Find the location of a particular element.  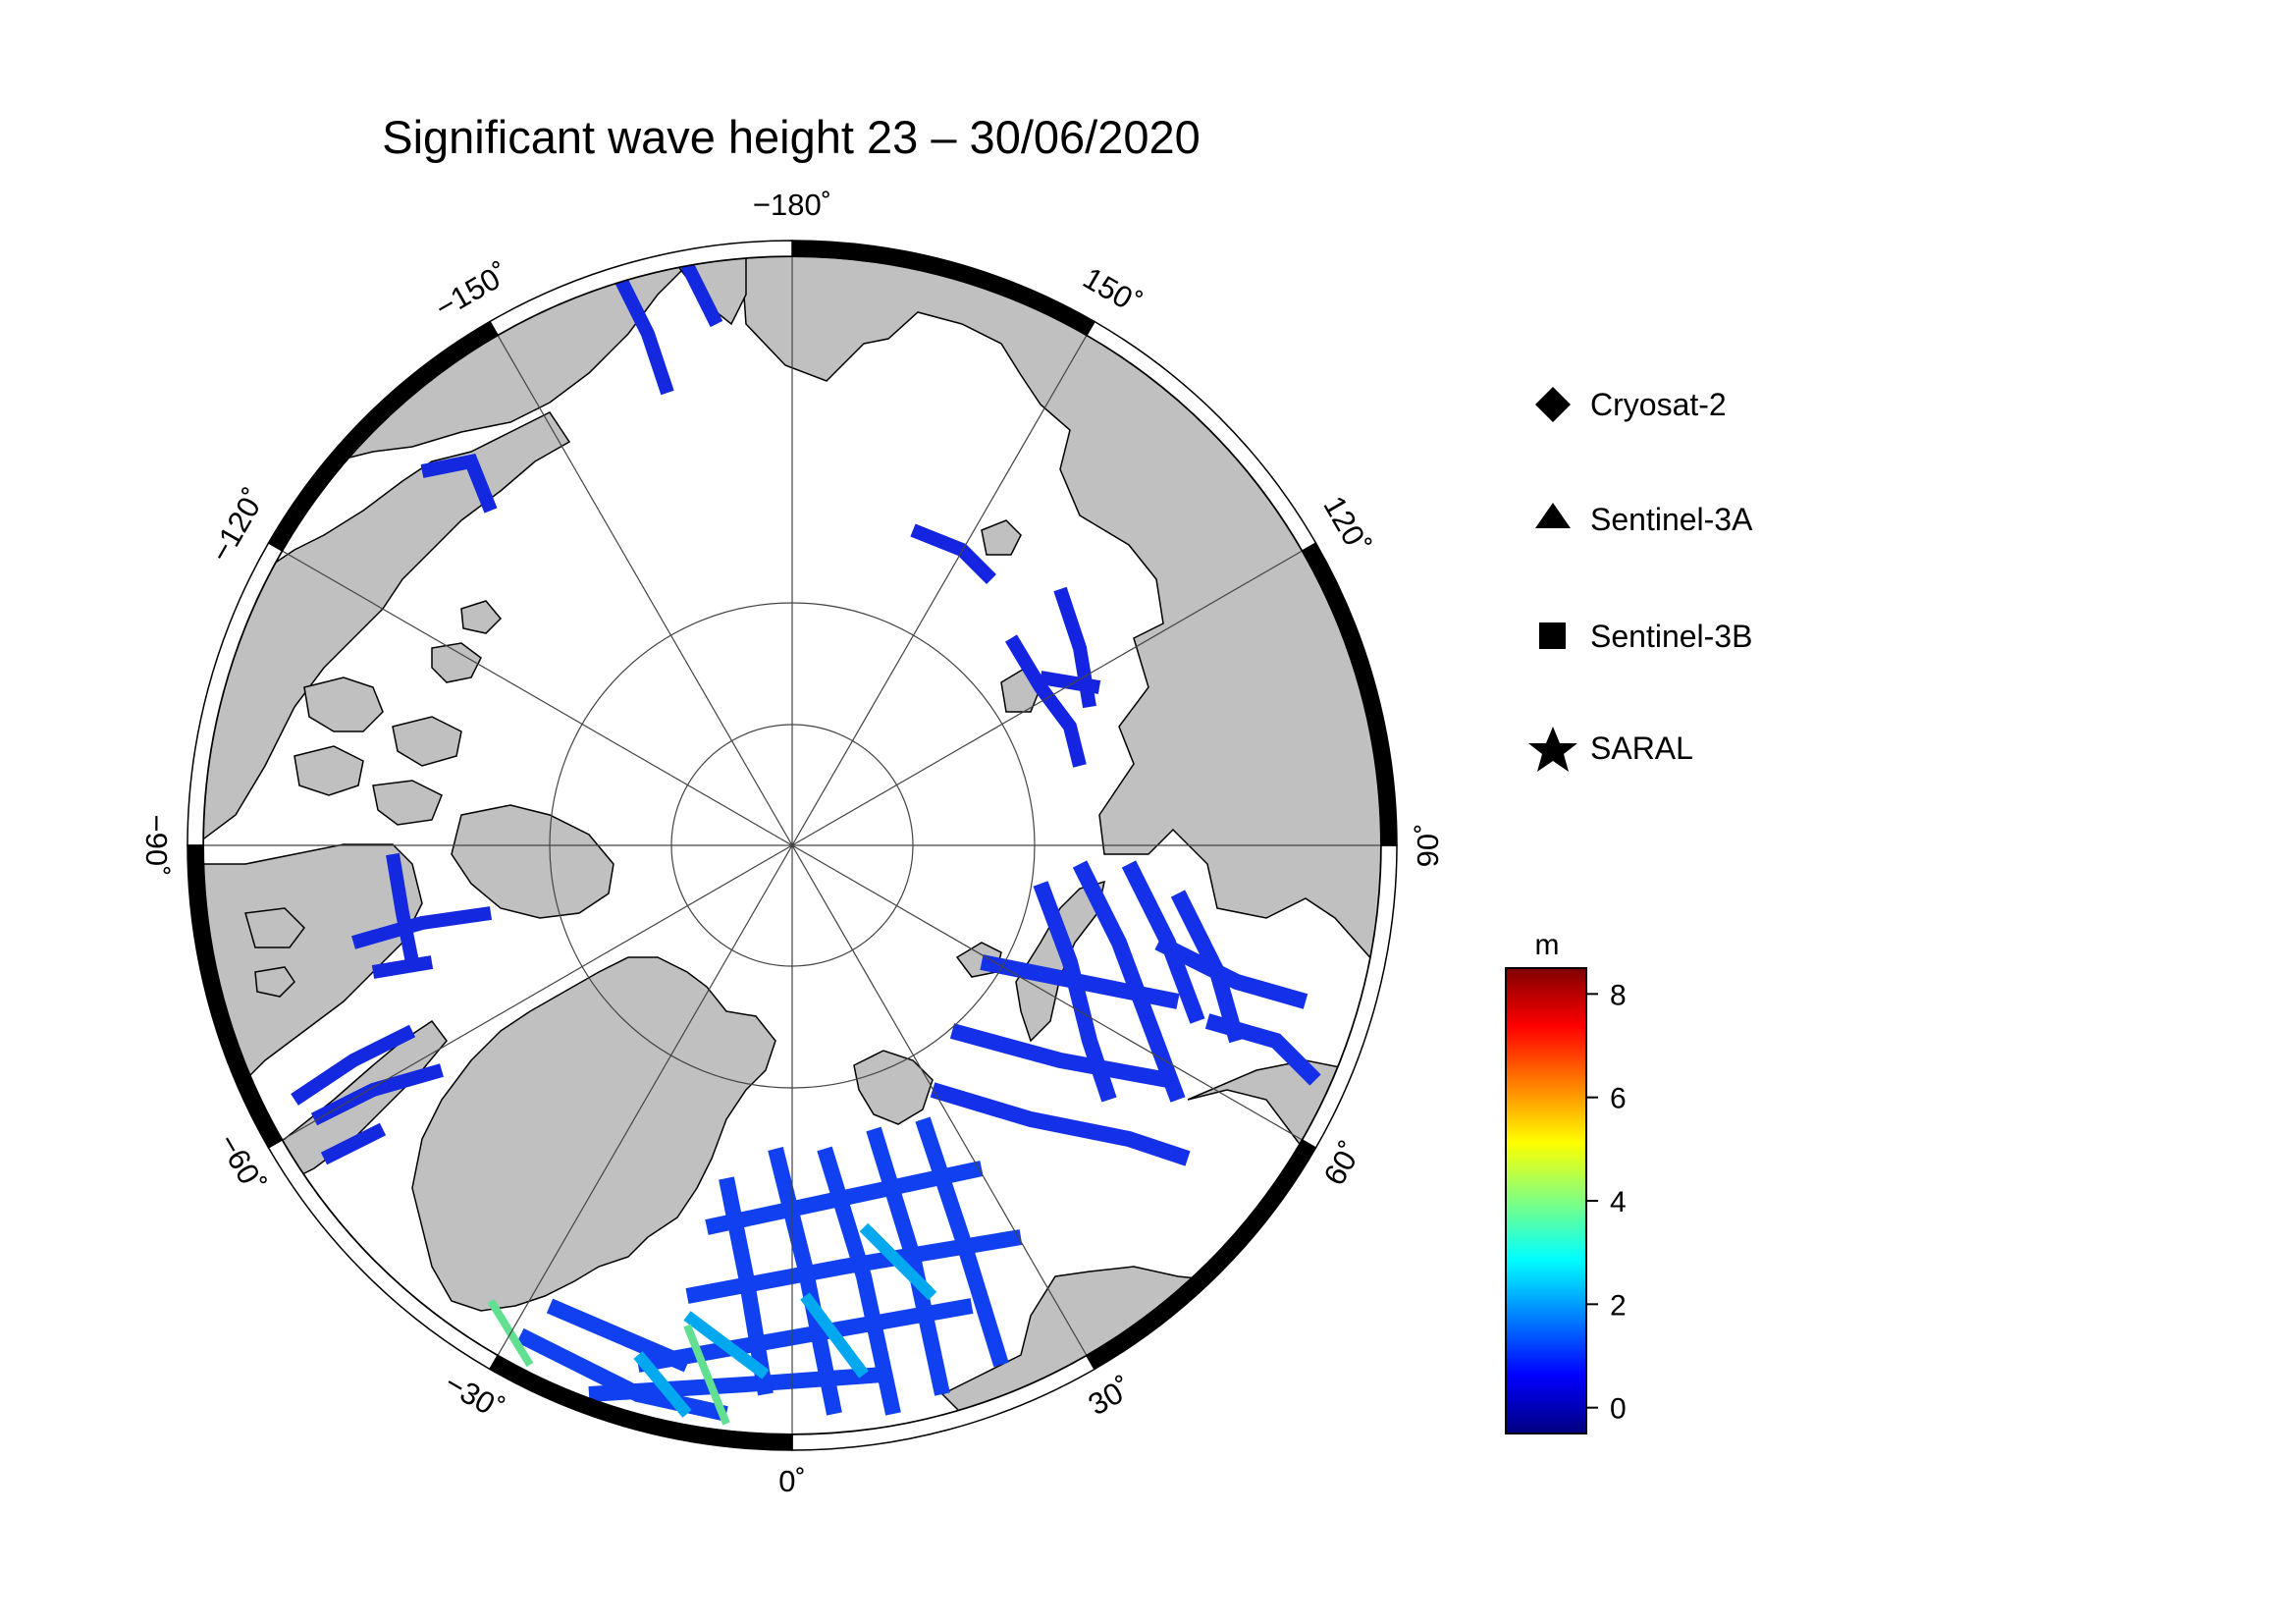

land-island-a is located at coordinates (343, 704).